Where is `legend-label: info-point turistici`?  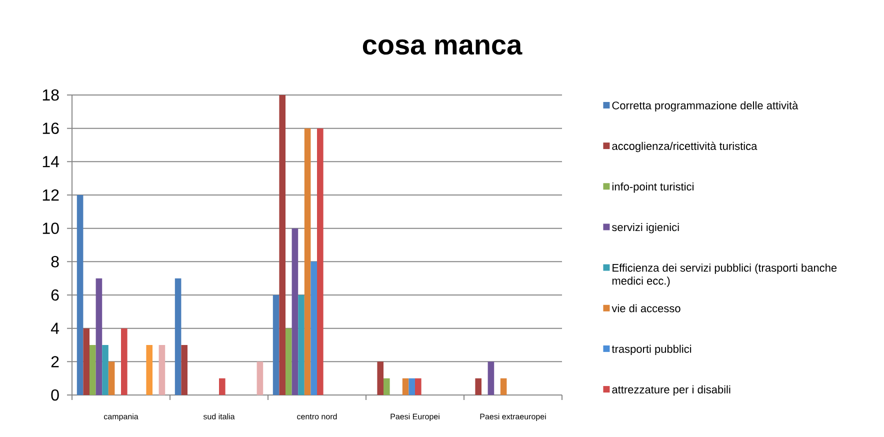 legend-label: info-point turistici is located at coordinates (653, 187).